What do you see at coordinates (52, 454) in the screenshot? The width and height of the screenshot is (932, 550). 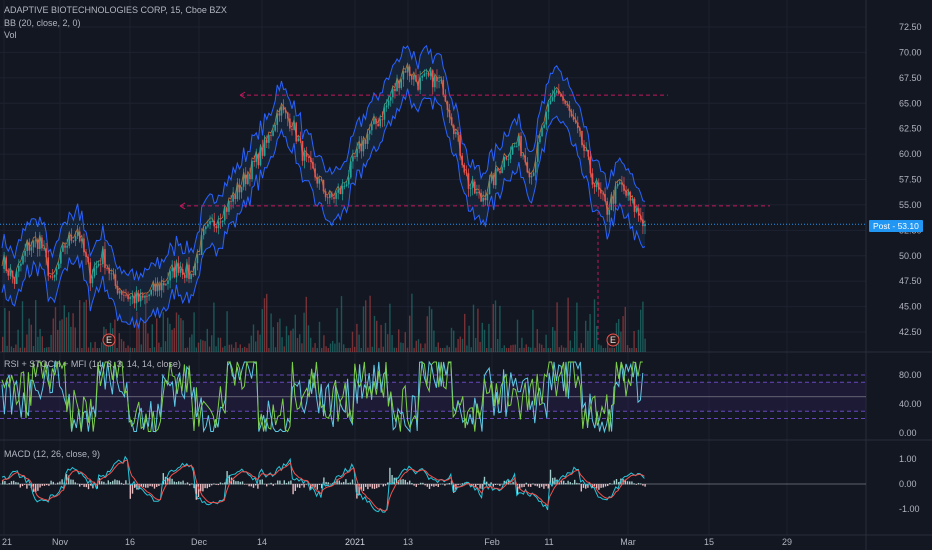 I see `macd-label: MACD (12, 26, close, 9)` at bounding box center [52, 454].